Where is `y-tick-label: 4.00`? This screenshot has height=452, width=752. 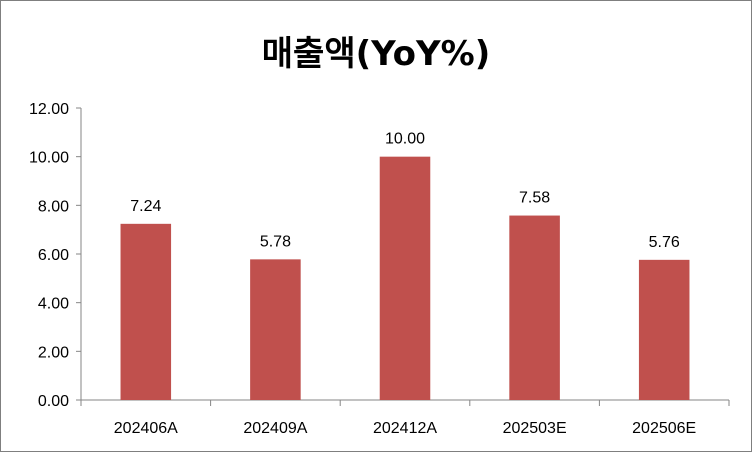 y-tick-label: 4.00 is located at coordinates (53, 304).